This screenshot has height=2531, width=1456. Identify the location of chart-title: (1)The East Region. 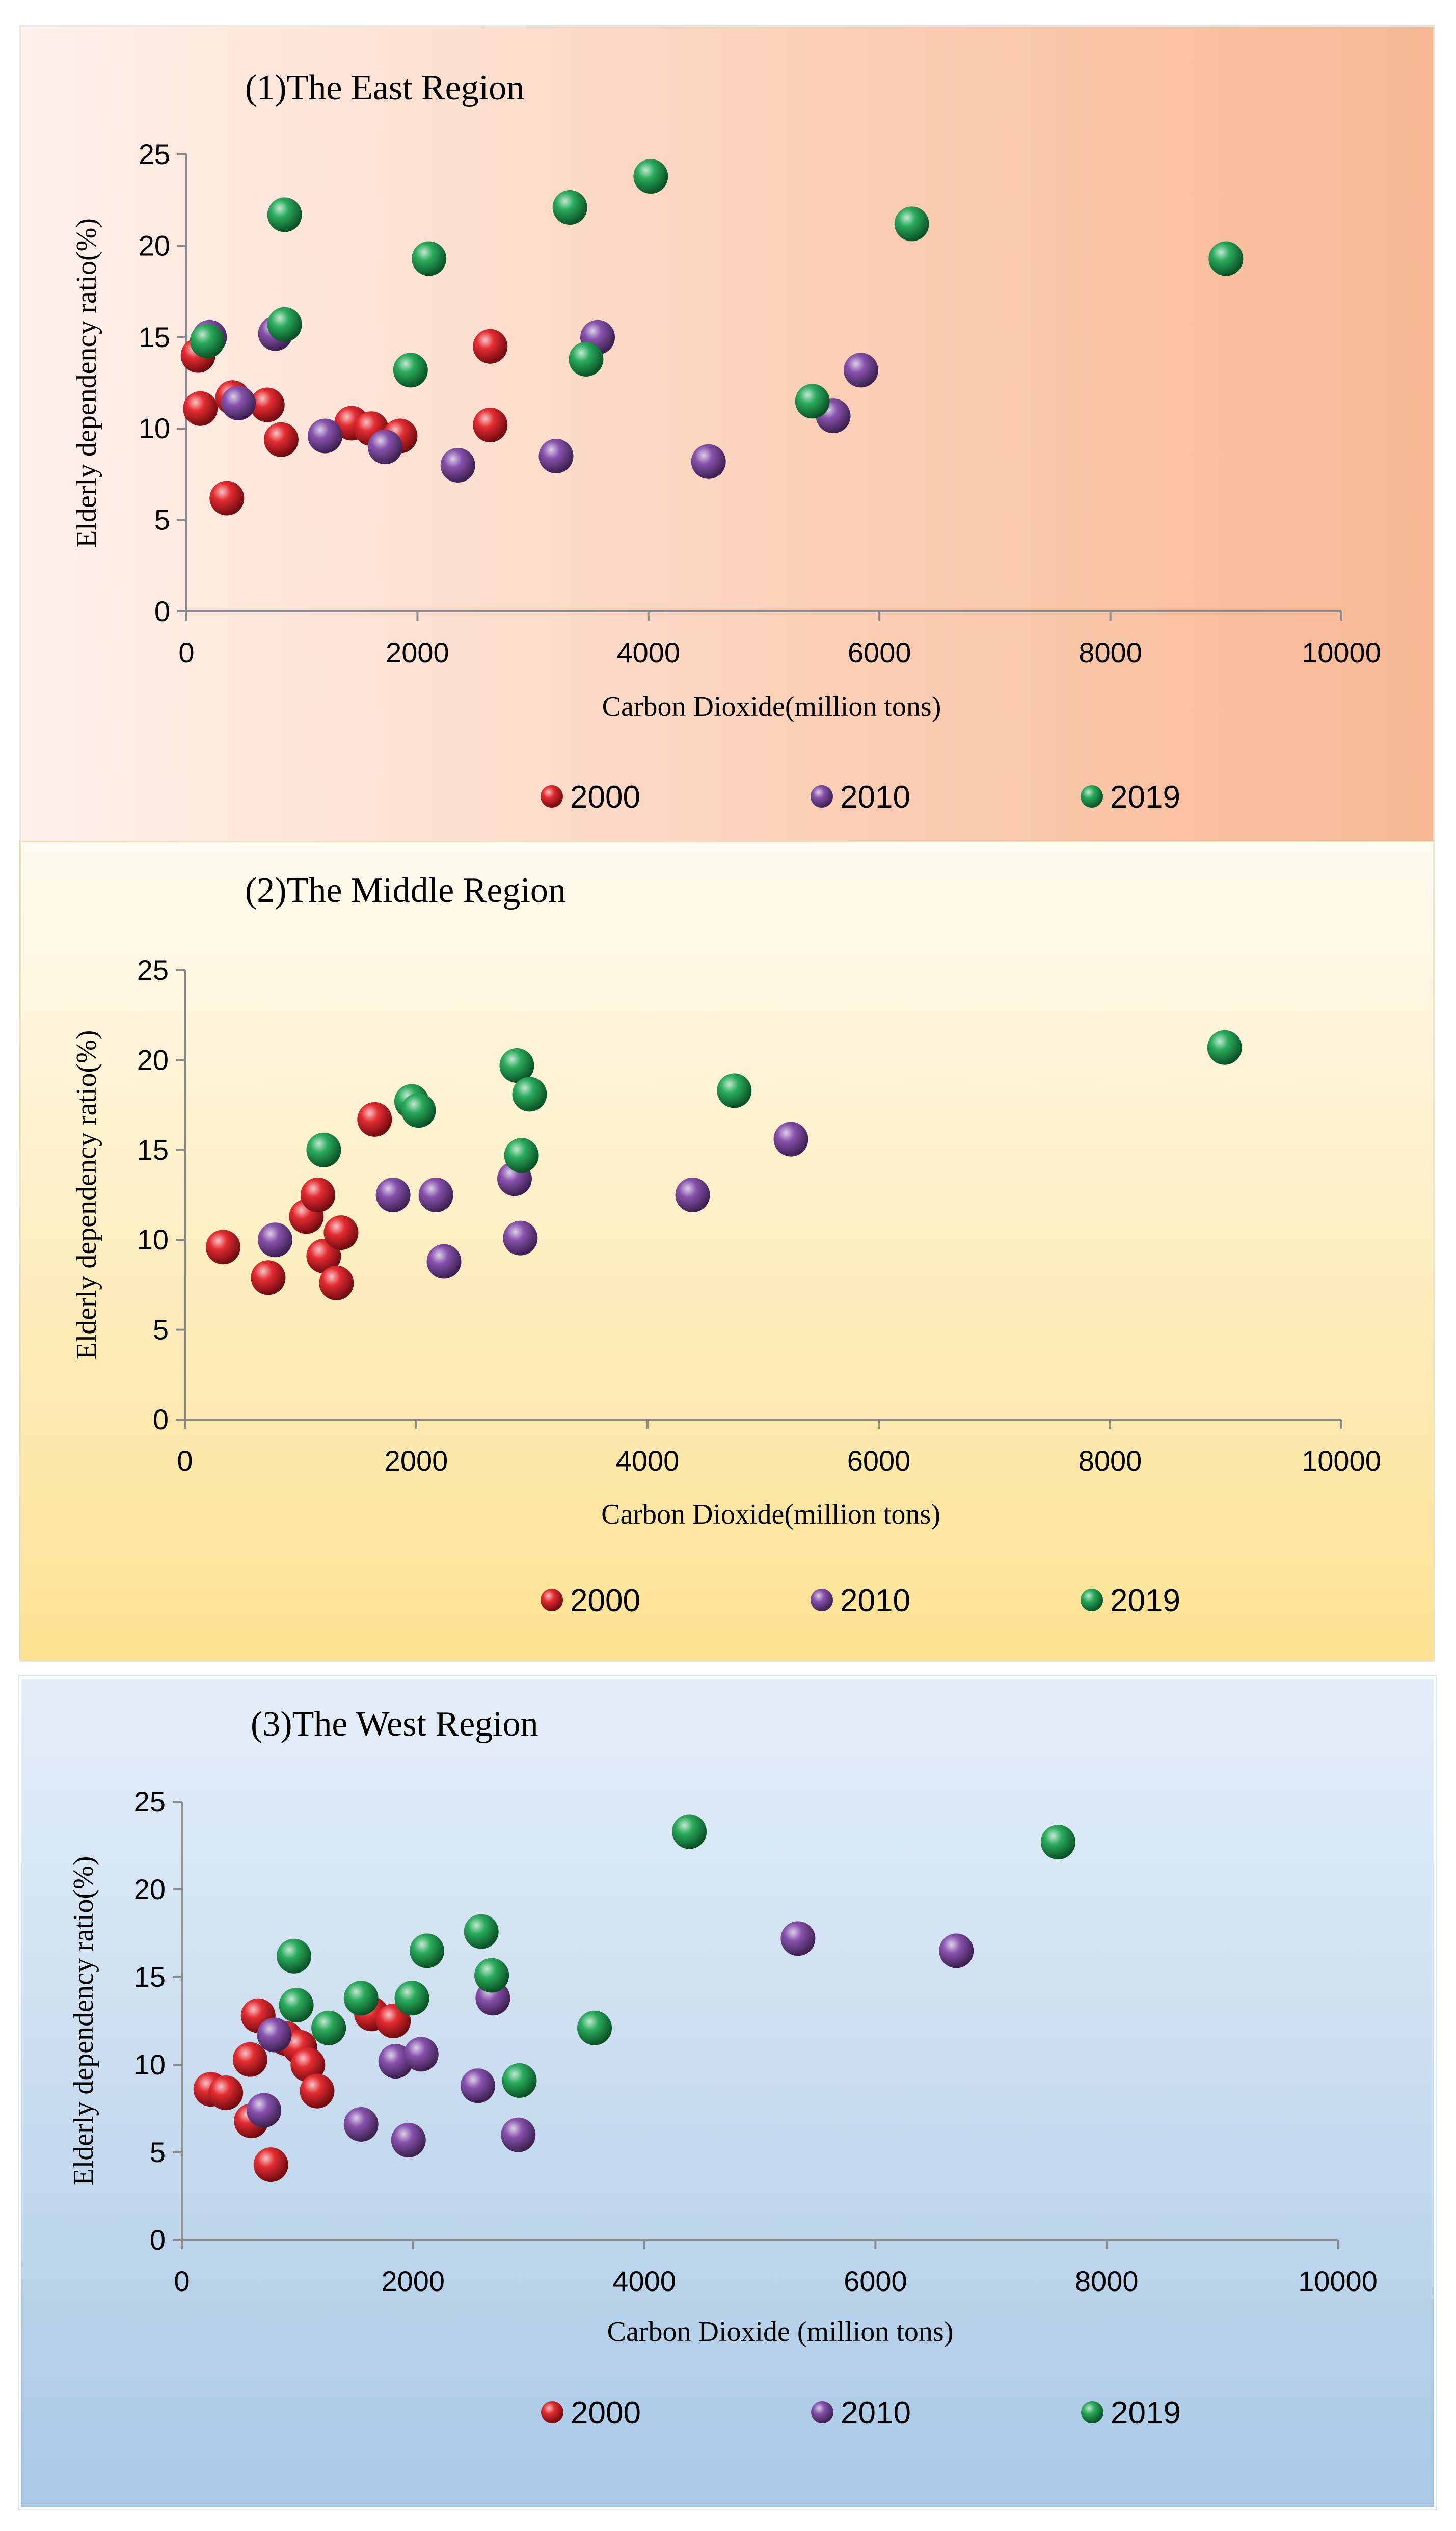
(384, 88).